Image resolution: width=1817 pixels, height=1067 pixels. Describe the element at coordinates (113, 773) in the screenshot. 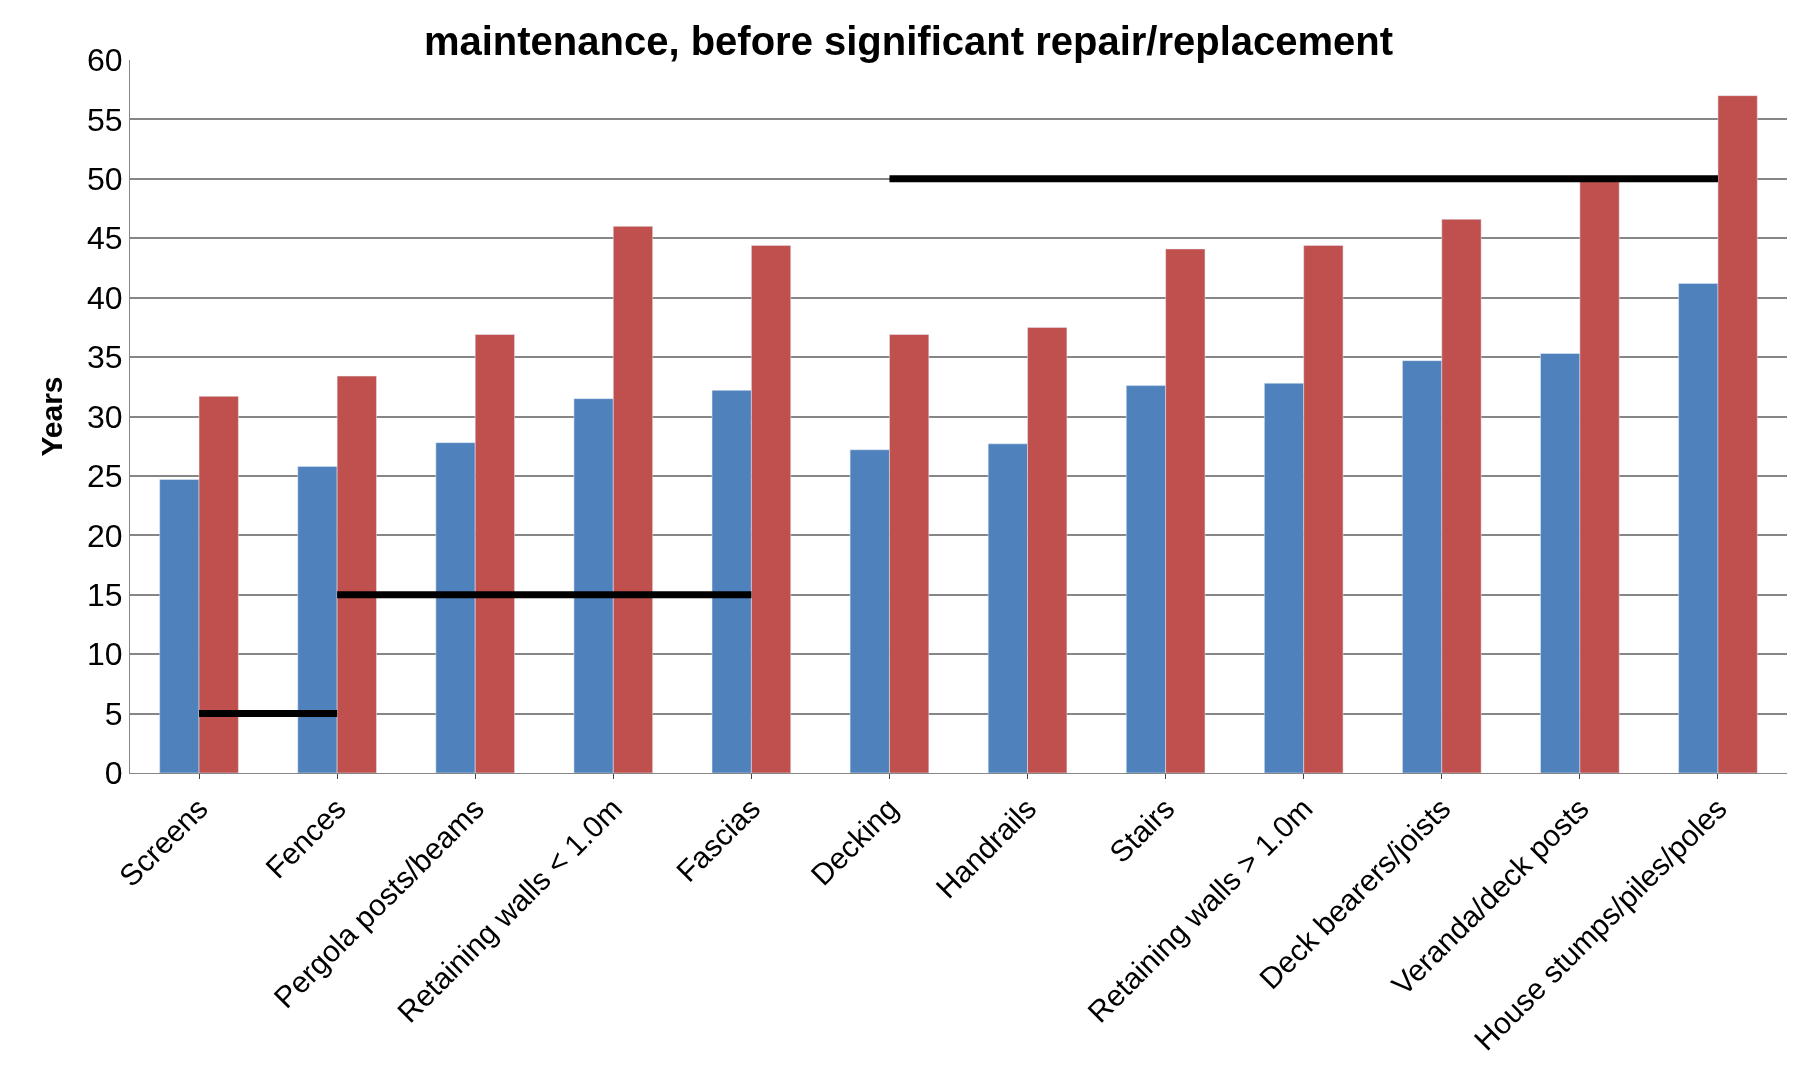

I see `y-tick-label: 0` at that location.